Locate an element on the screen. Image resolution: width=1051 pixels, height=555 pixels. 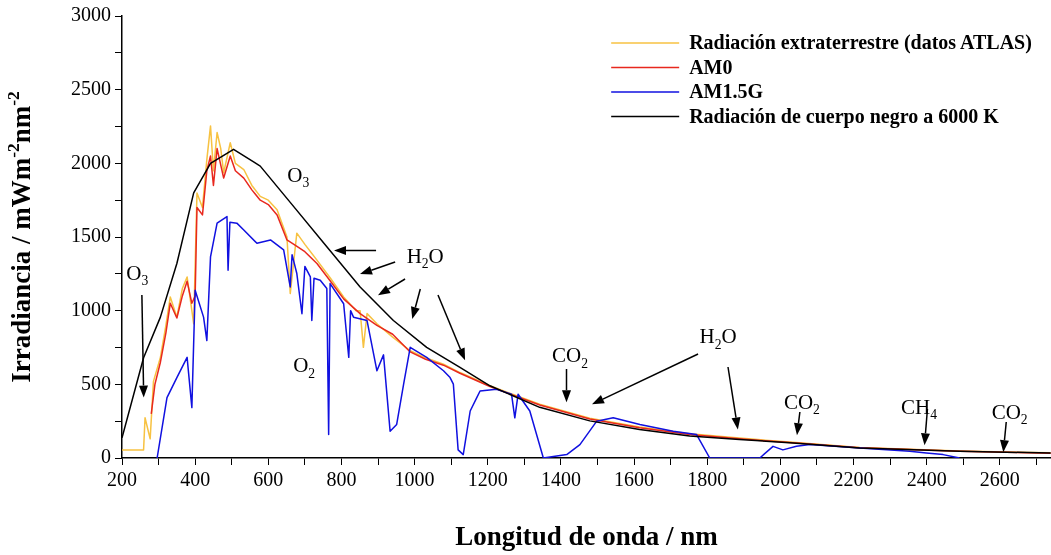
y-tick-label: 3000 is located at coordinates (91, 14).